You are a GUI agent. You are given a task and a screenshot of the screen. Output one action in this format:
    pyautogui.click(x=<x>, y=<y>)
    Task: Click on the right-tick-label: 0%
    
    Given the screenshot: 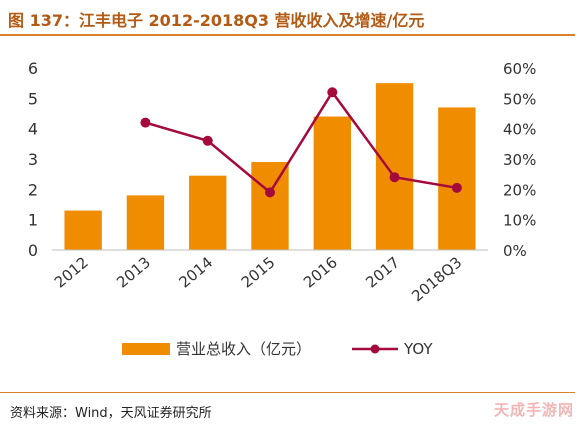 What is the action you would take?
    pyautogui.click(x=515, y=251)
    